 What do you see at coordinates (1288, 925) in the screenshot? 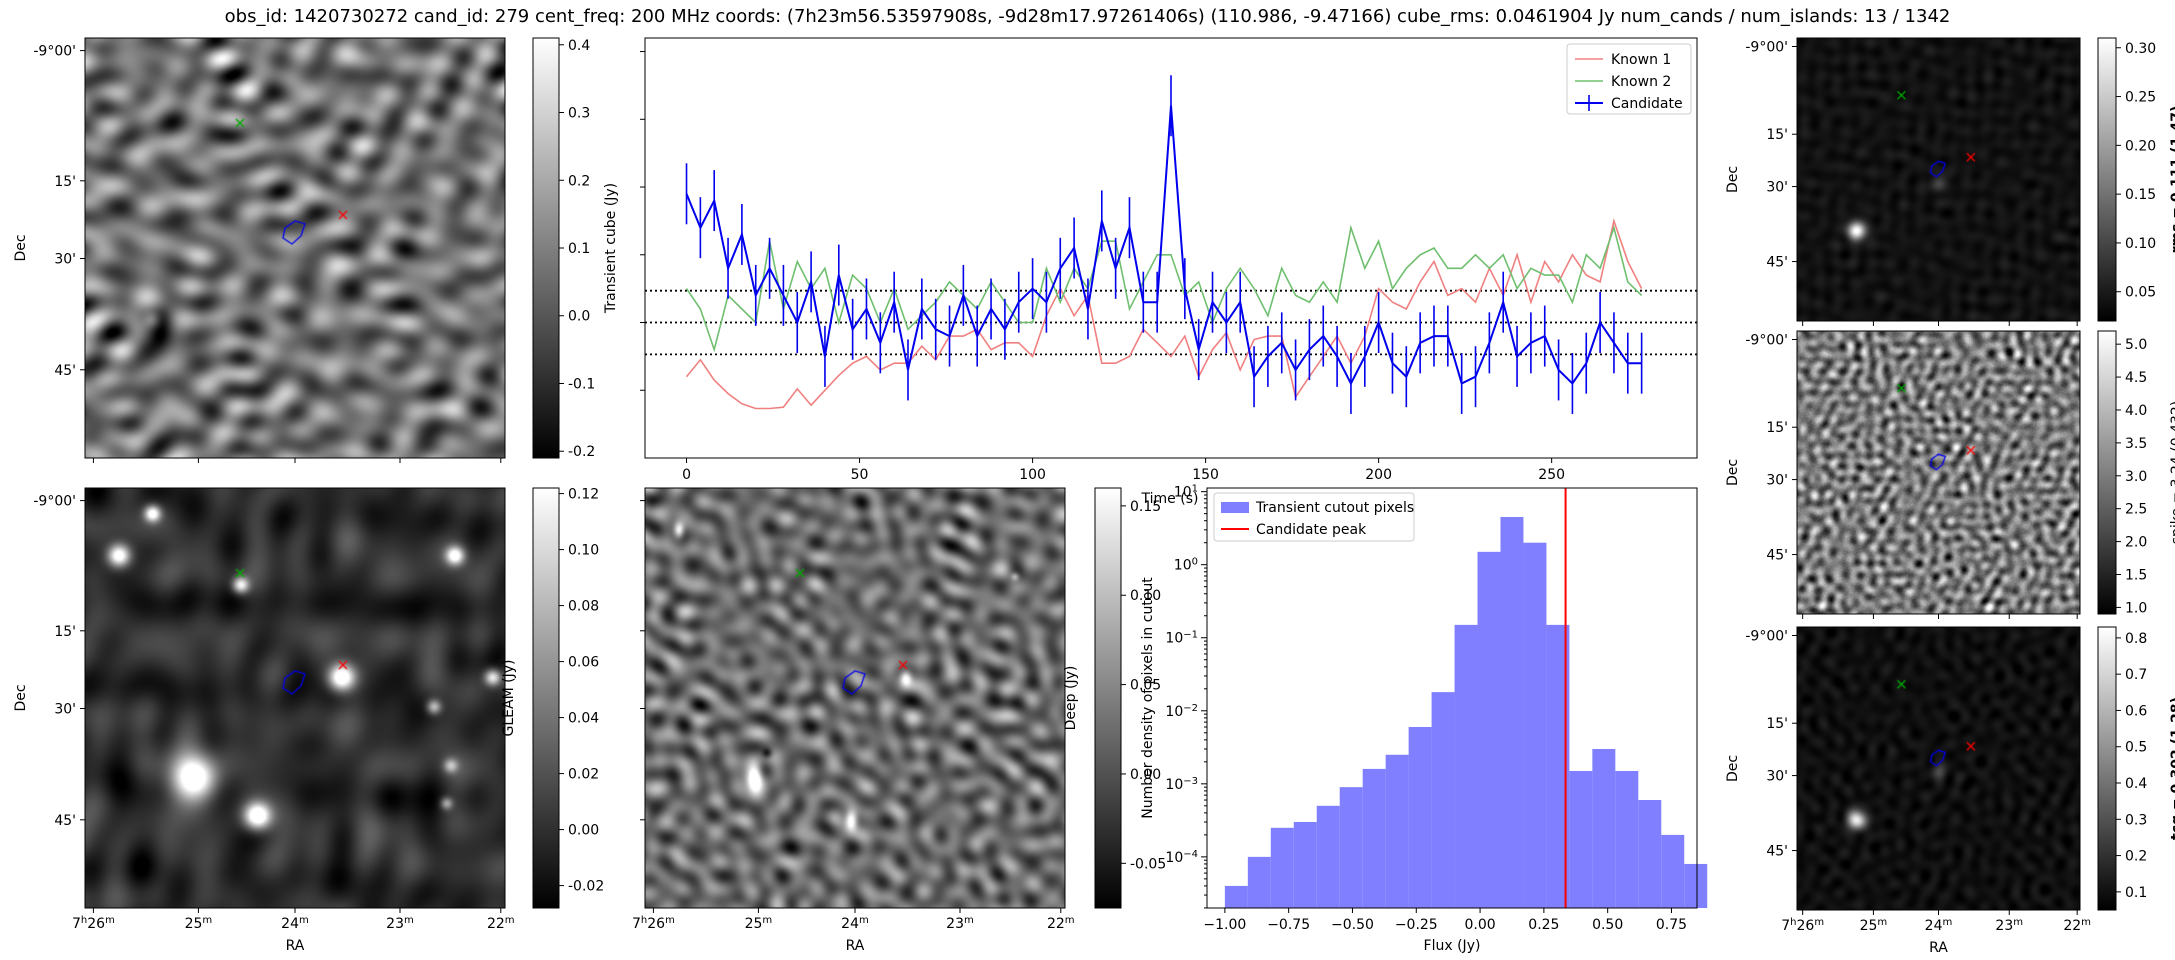
I see `histogram-x-tick-label: −0.75` at bounding box center [1288, 925].